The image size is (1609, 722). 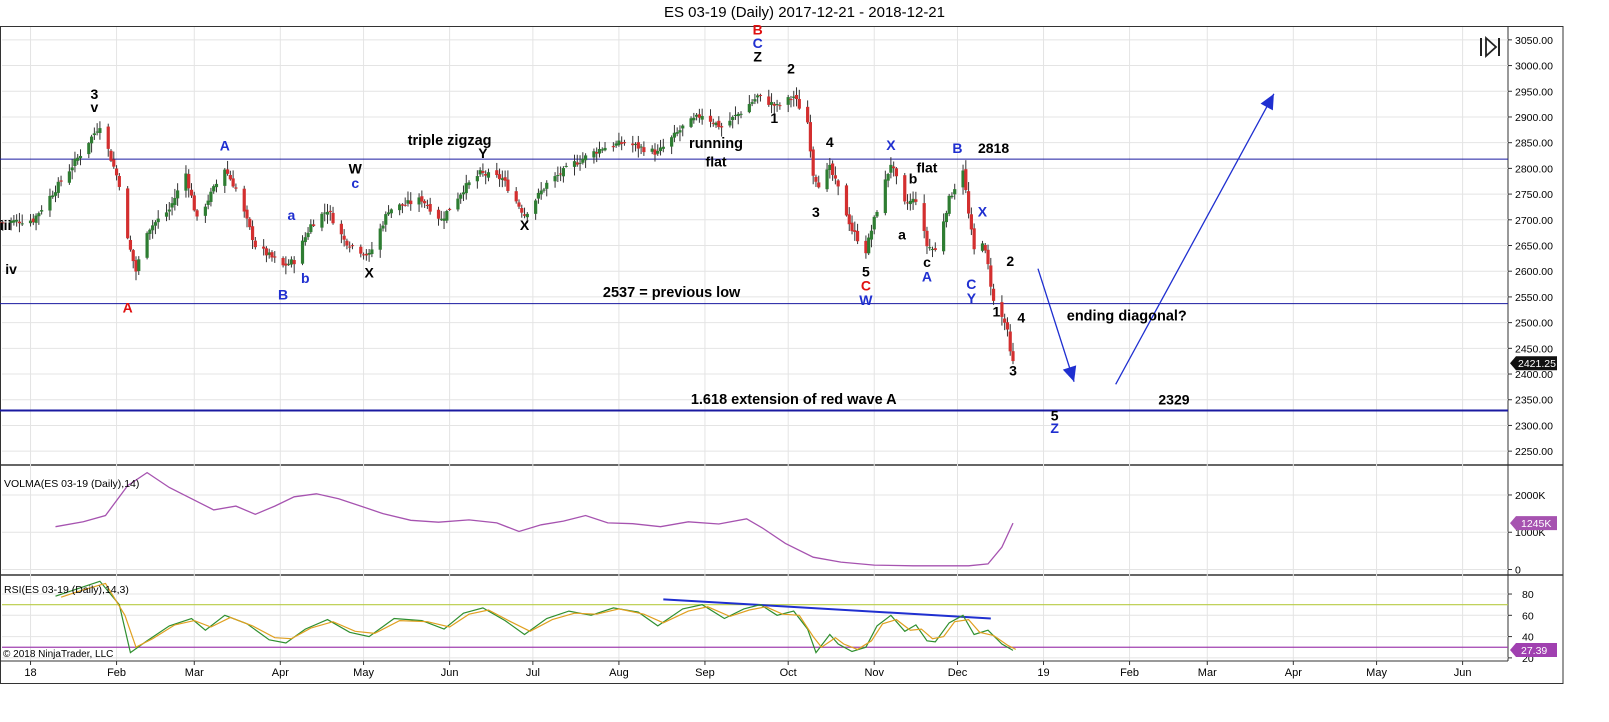 I want to click on rsi-last-label: 27.39, so click(x=1534, y=651).